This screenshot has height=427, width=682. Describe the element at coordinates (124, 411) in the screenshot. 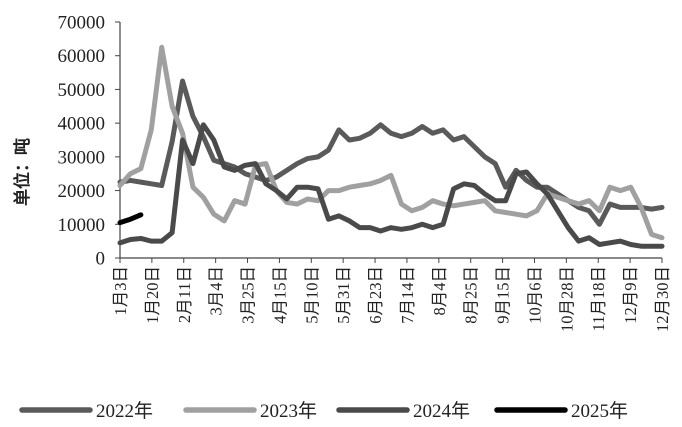

I see `legend-label: 2022年` at that location.